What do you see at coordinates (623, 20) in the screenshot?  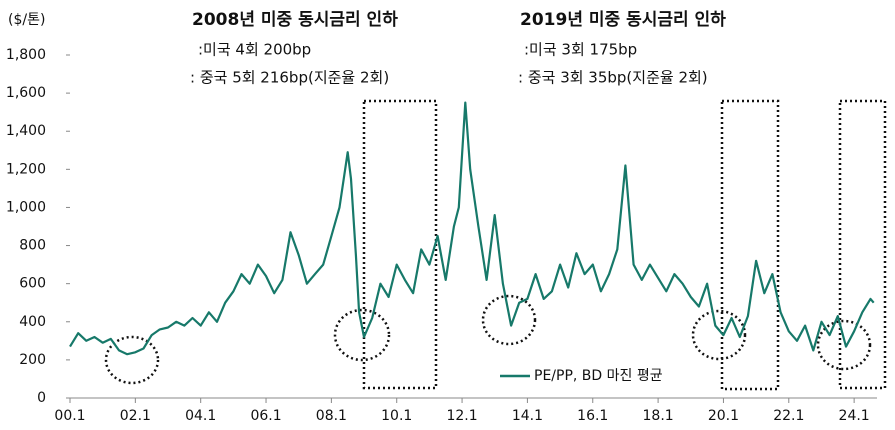 I see `annotation: 2019년 미중 동시금리 인하` at bounding box center [623, 20].